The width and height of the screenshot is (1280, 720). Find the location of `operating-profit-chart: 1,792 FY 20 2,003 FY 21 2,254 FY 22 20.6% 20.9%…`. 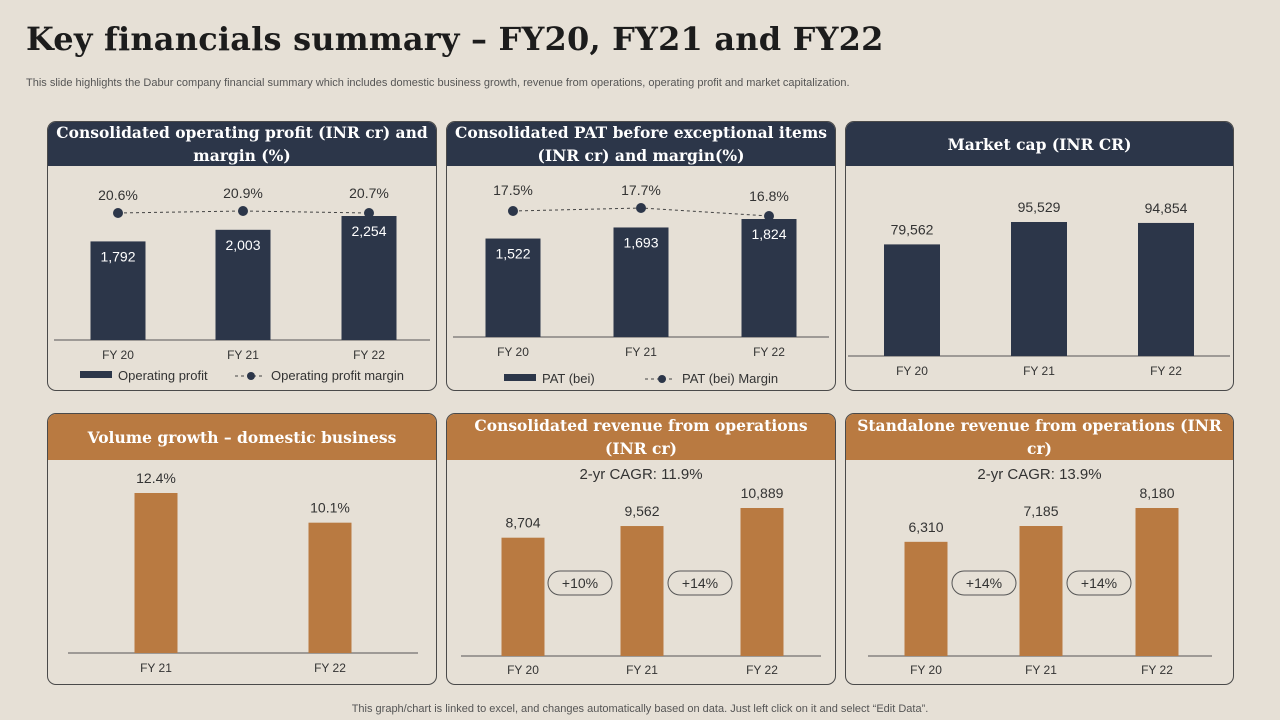

operating-profit-chart: 1,792 FY 20 2,003 FY 21 2,254 FY 22 20.6% 20.9%… is located at coordinates (242, 256).